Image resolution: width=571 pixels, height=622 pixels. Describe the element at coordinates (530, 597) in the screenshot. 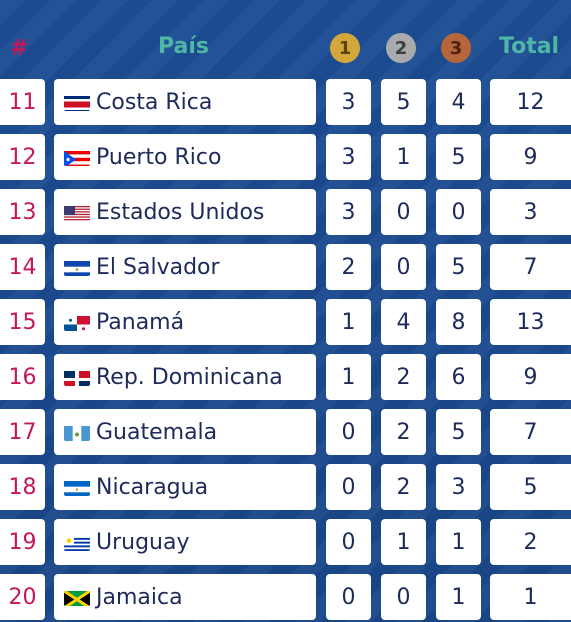

I see `total-count: 1` at that location.